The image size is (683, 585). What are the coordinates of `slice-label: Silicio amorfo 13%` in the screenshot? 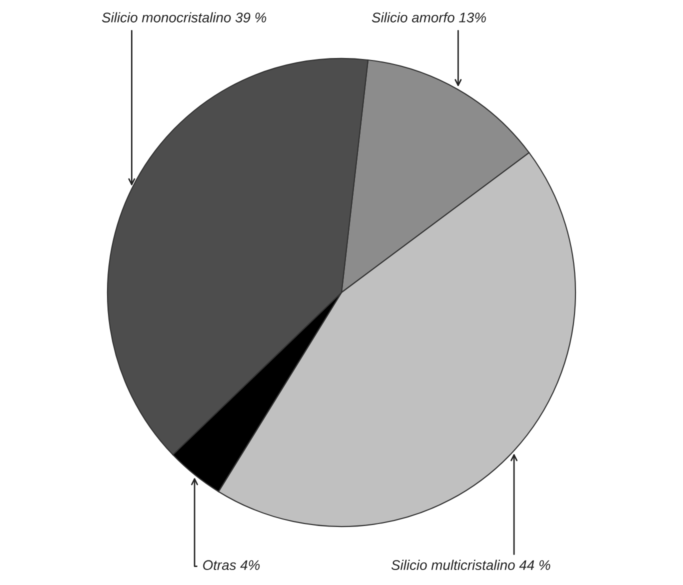 It's located at (429, 17).